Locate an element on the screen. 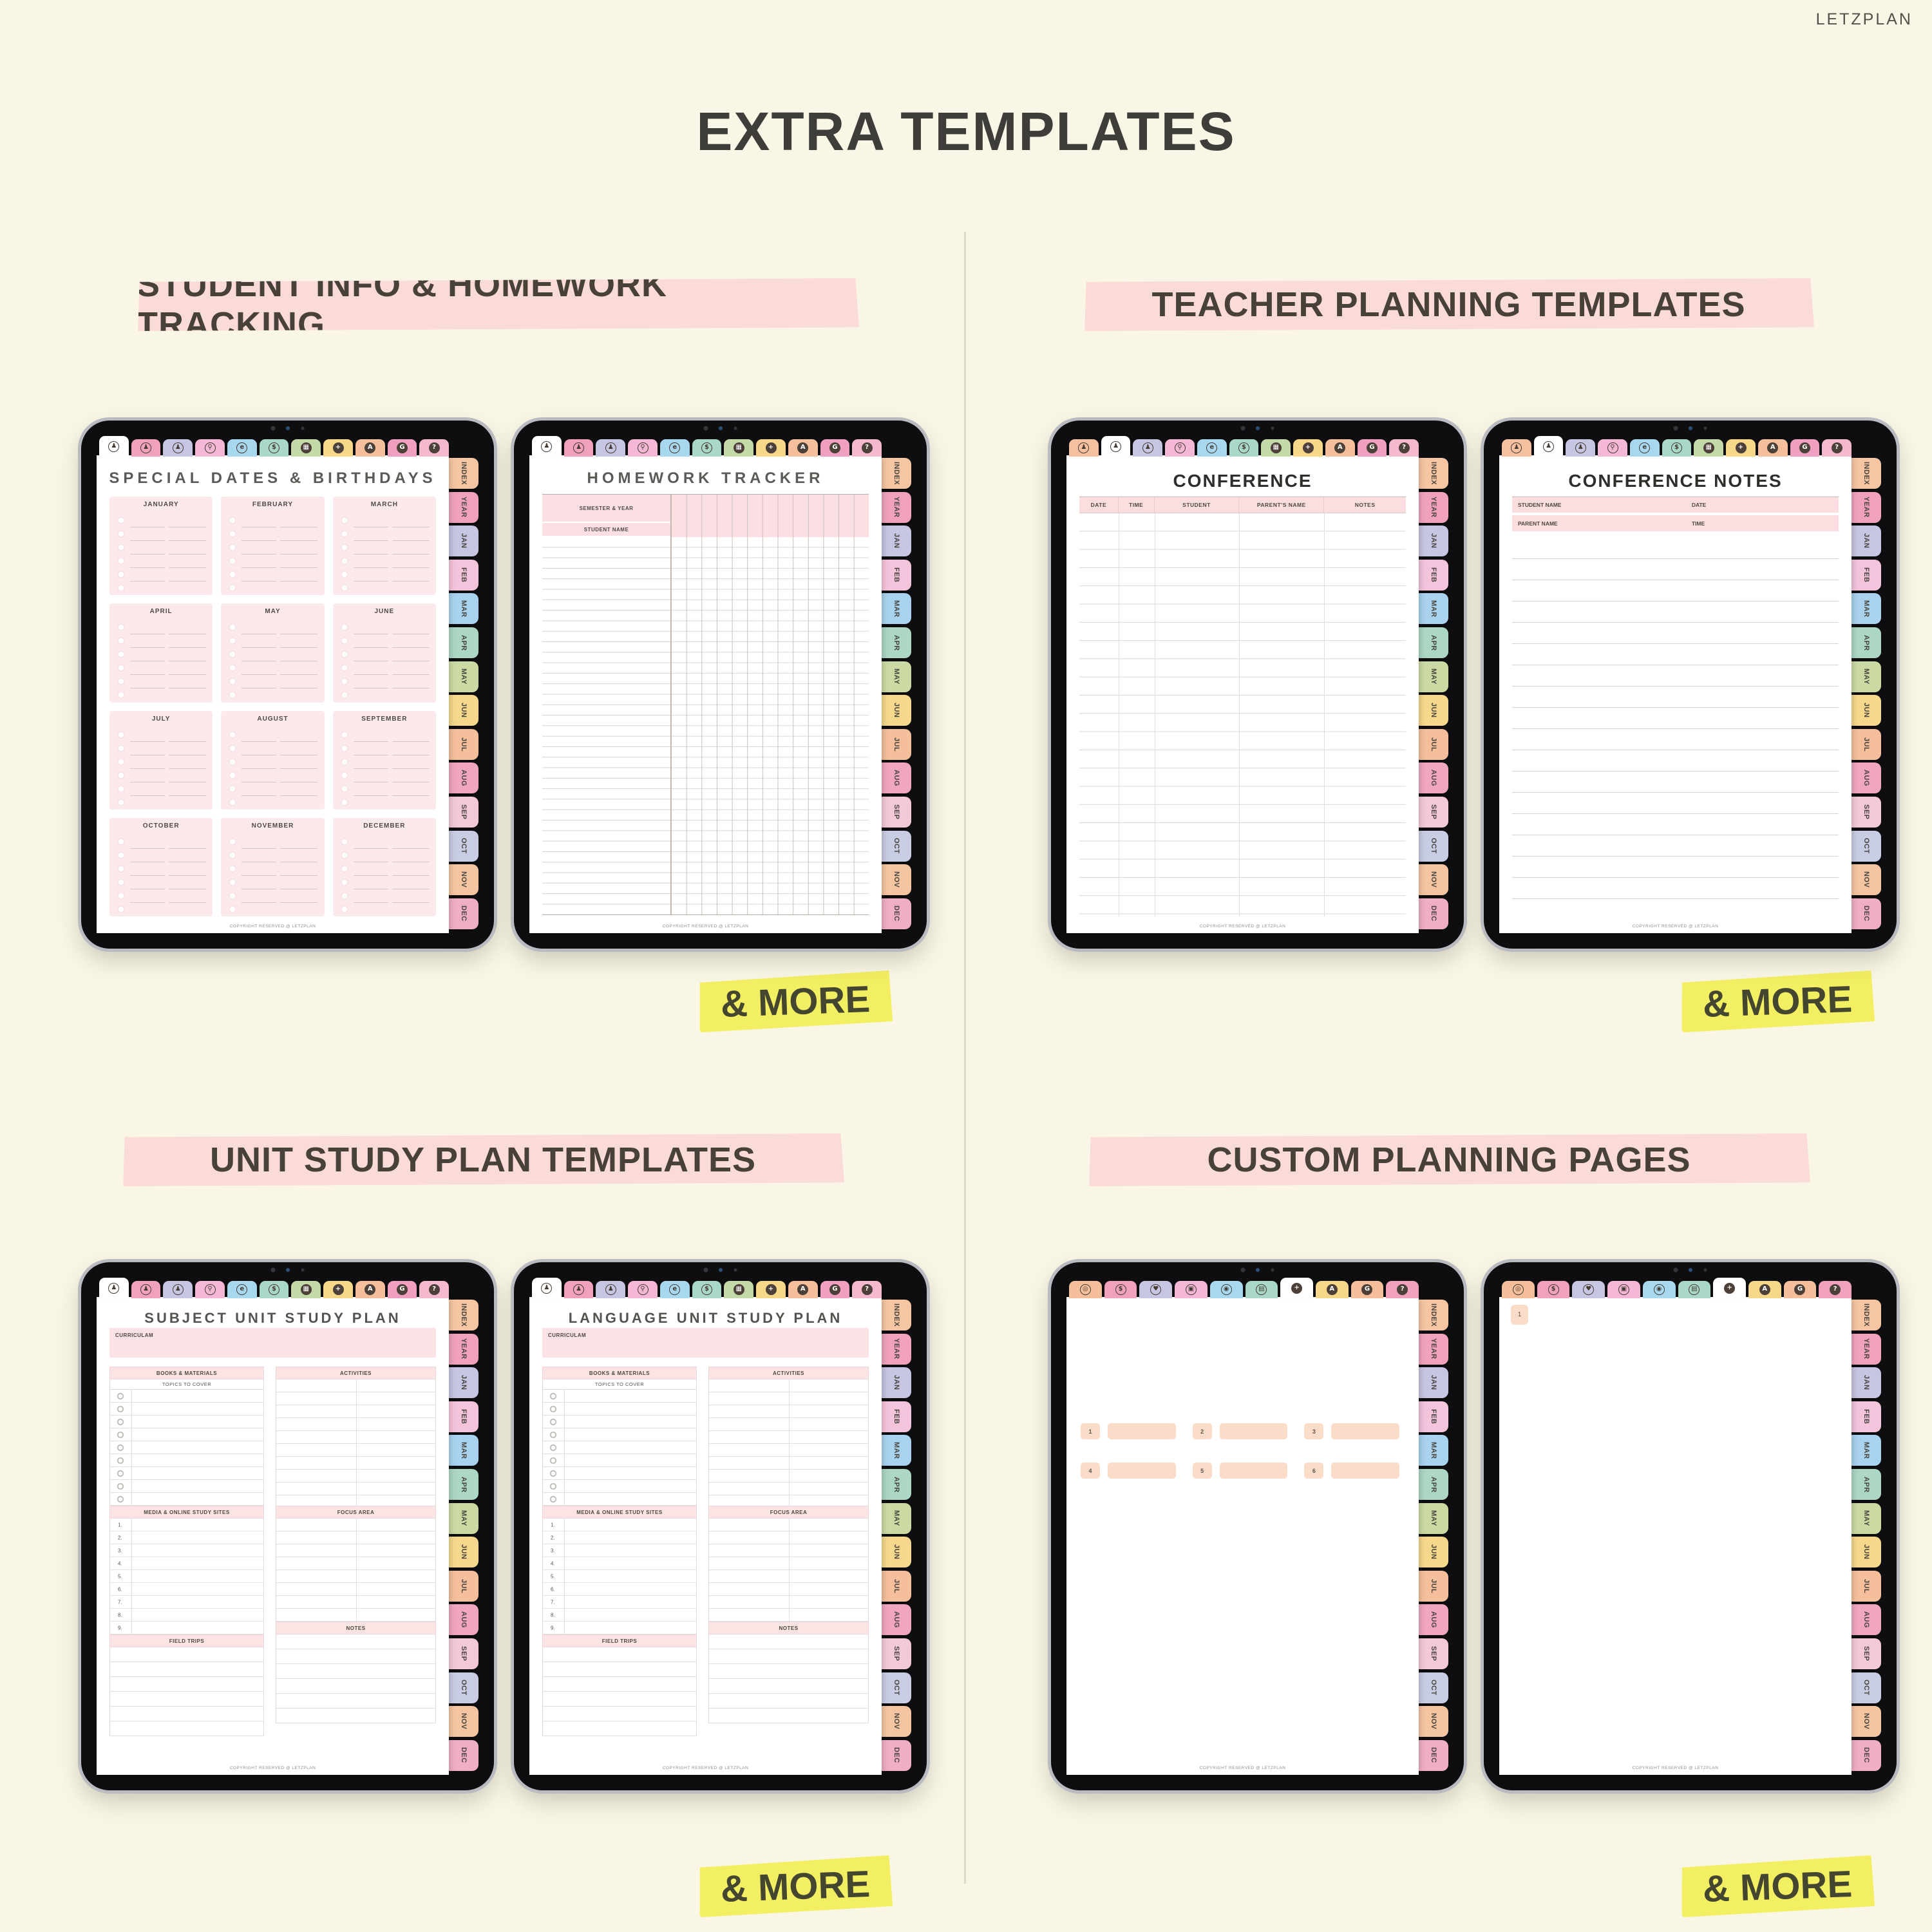 Image resolution: width=1932 pixels, height=1932 pixels. side-tab-mar: MAR is located at coordinates (897, 609).